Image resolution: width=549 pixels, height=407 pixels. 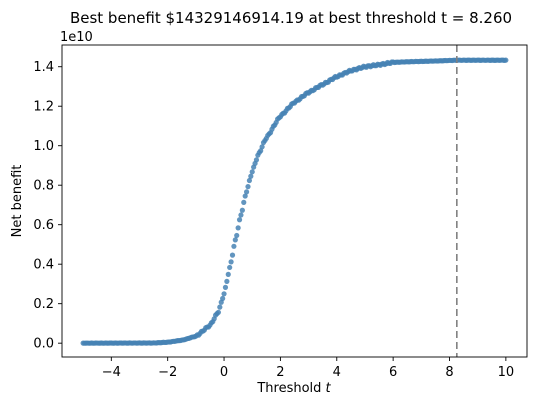 I want to click on x-axis-label-variable: t, so click(x=329, y=388).